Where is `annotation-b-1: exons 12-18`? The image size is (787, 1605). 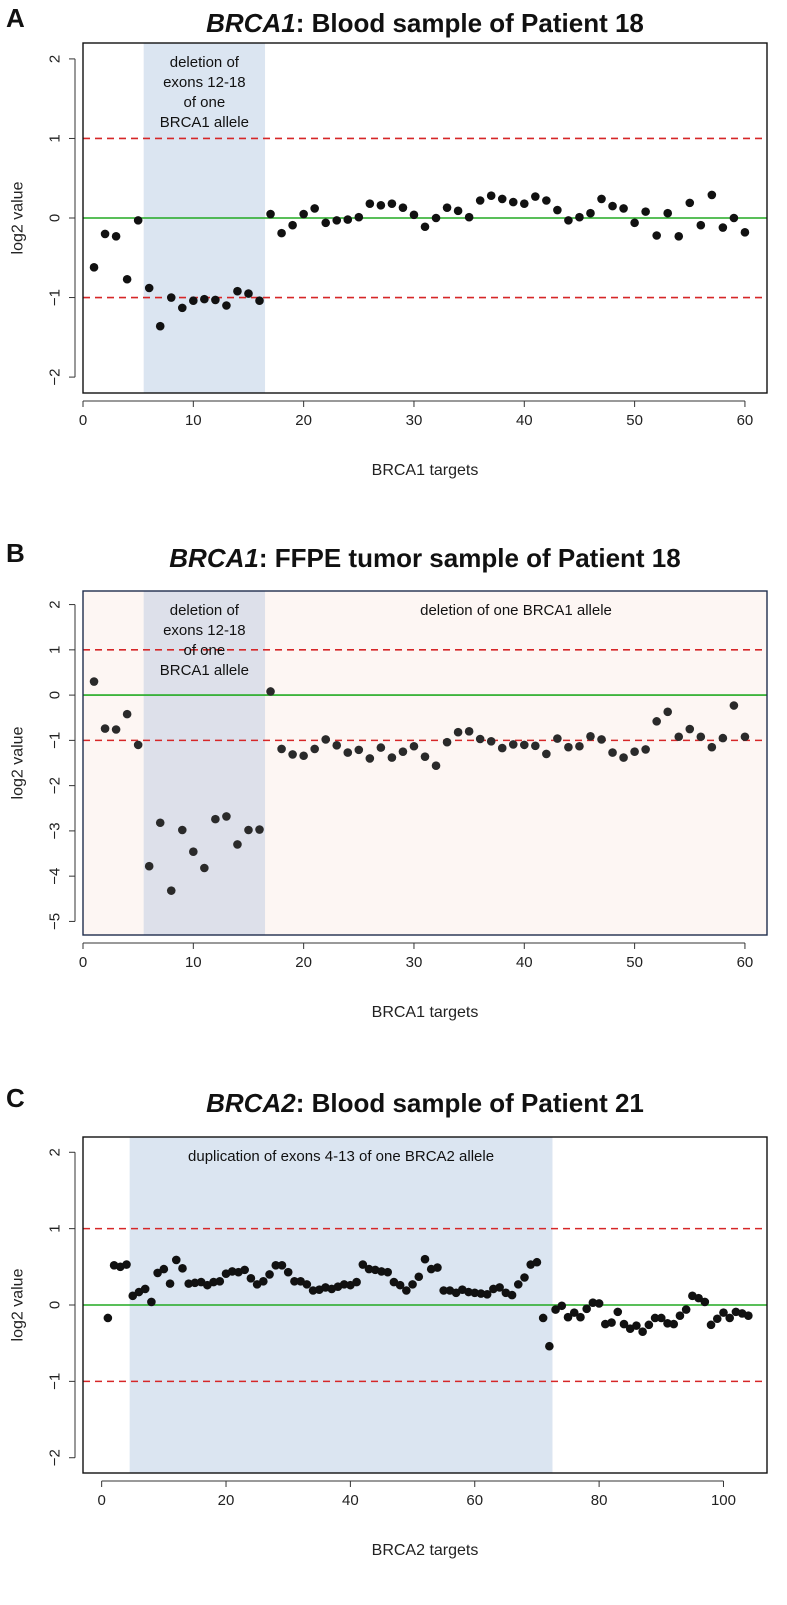
annotation-b-1: exons 12-18 is located at coordinates (204, 630).